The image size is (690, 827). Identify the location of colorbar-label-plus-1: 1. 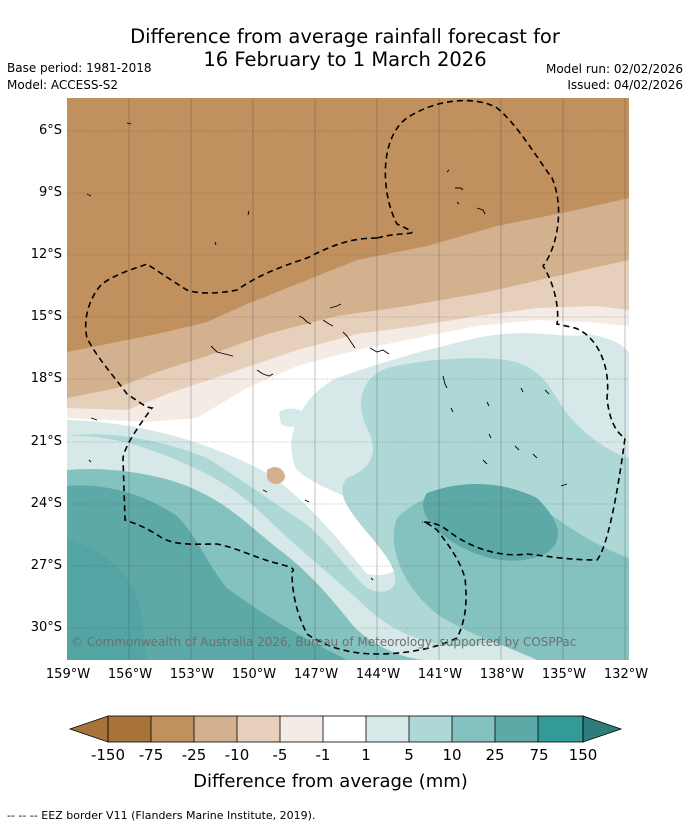
(366, 755).